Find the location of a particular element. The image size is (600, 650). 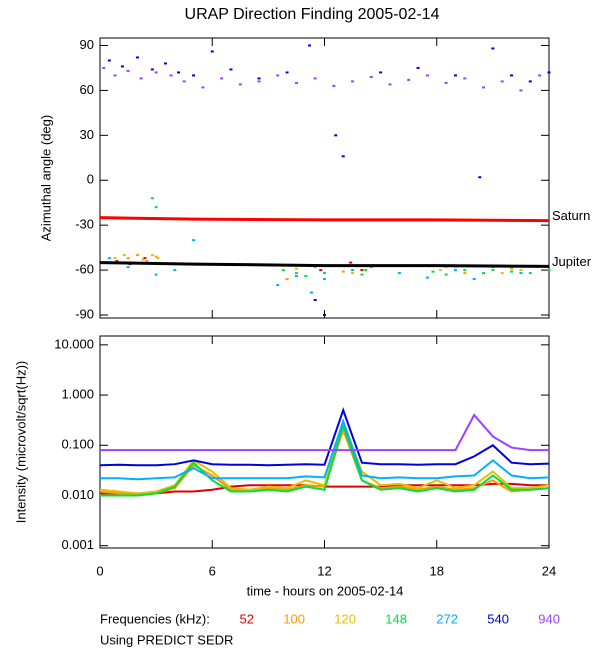

chart-title: URAP Direction Finding 2005-02-14 is located at coordinates (312, 14).